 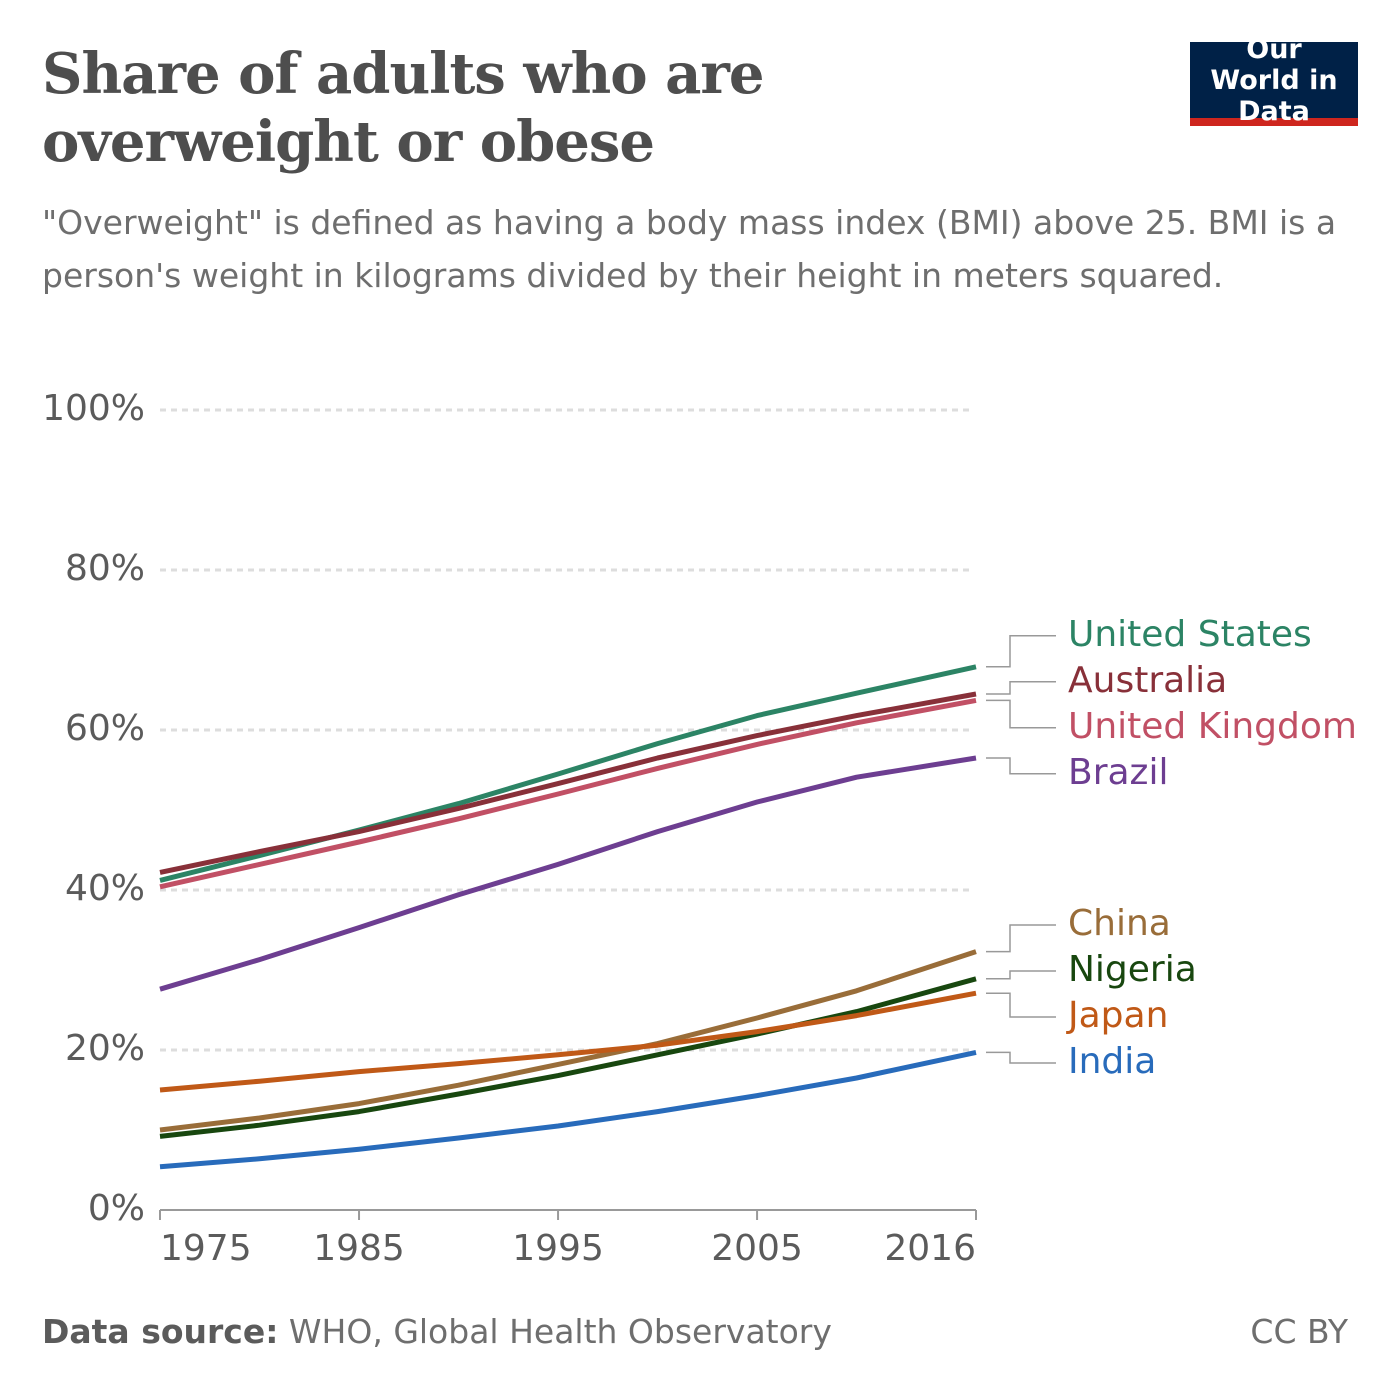 I want to click on x-tick-label: 2016, so click(x=930, y=1248).